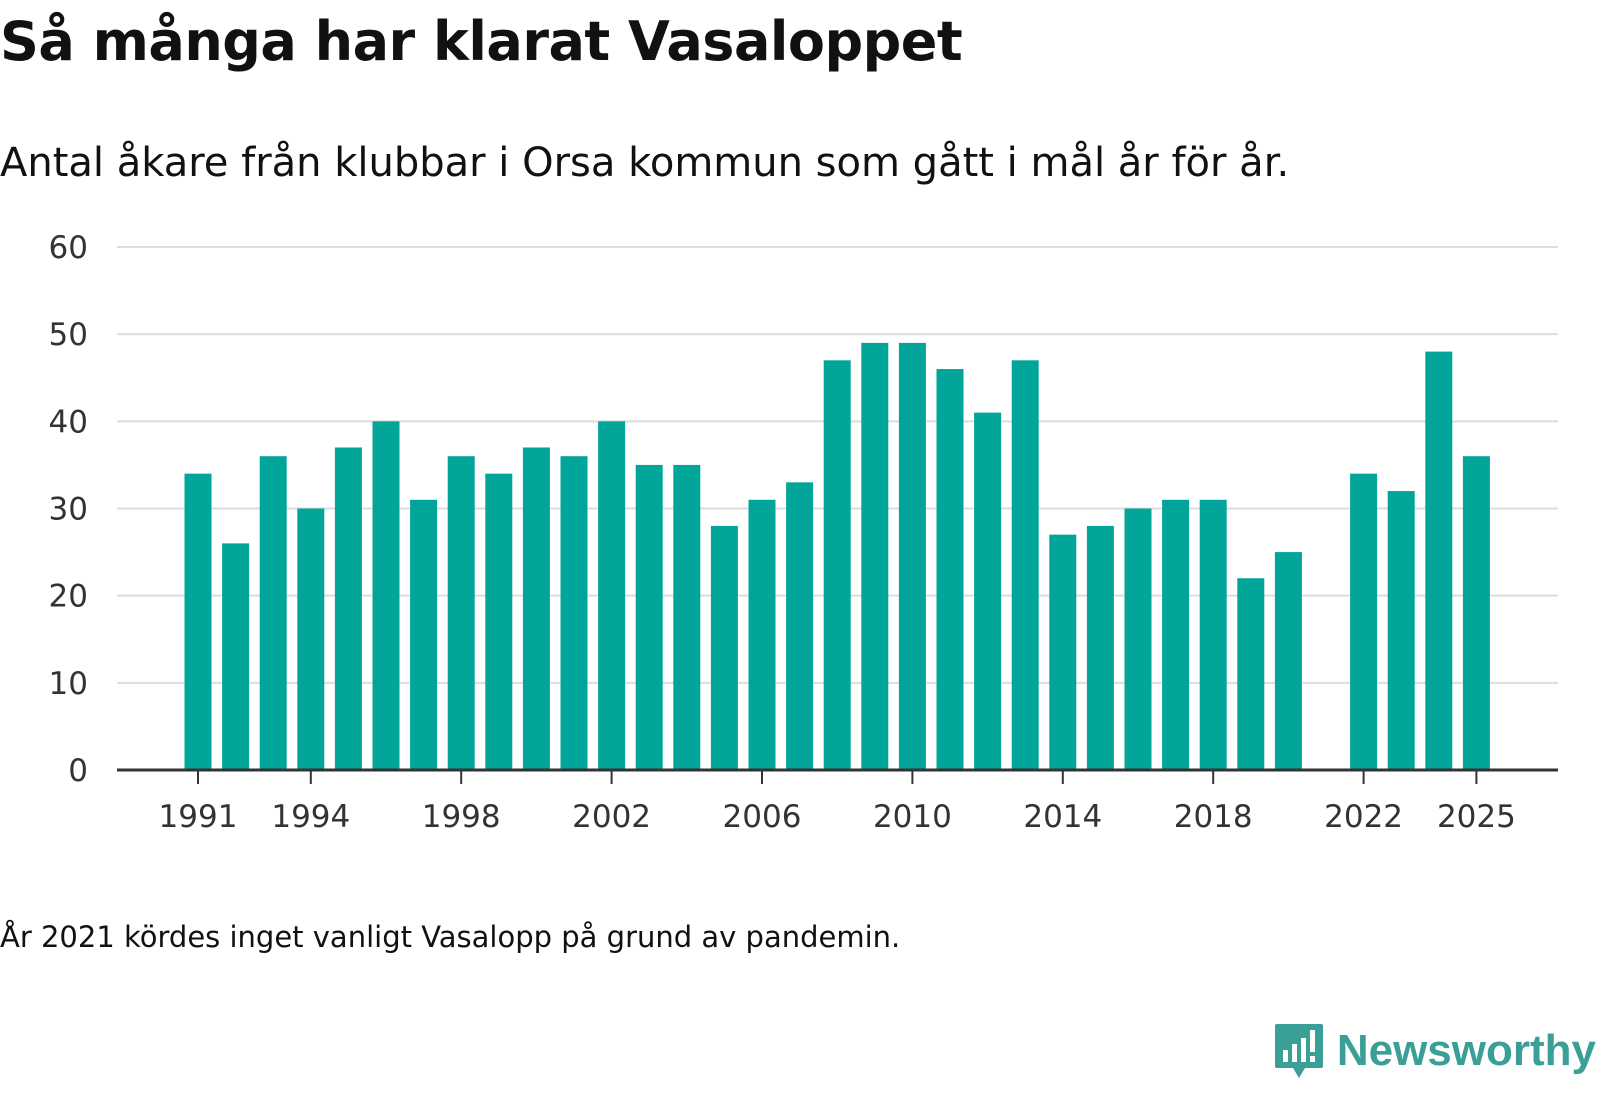 The width and height of the screenshot is (1600, 1100). I want to click on y-axis-ticks: 0 10 20 30 40 50 60, so click(68, 509).